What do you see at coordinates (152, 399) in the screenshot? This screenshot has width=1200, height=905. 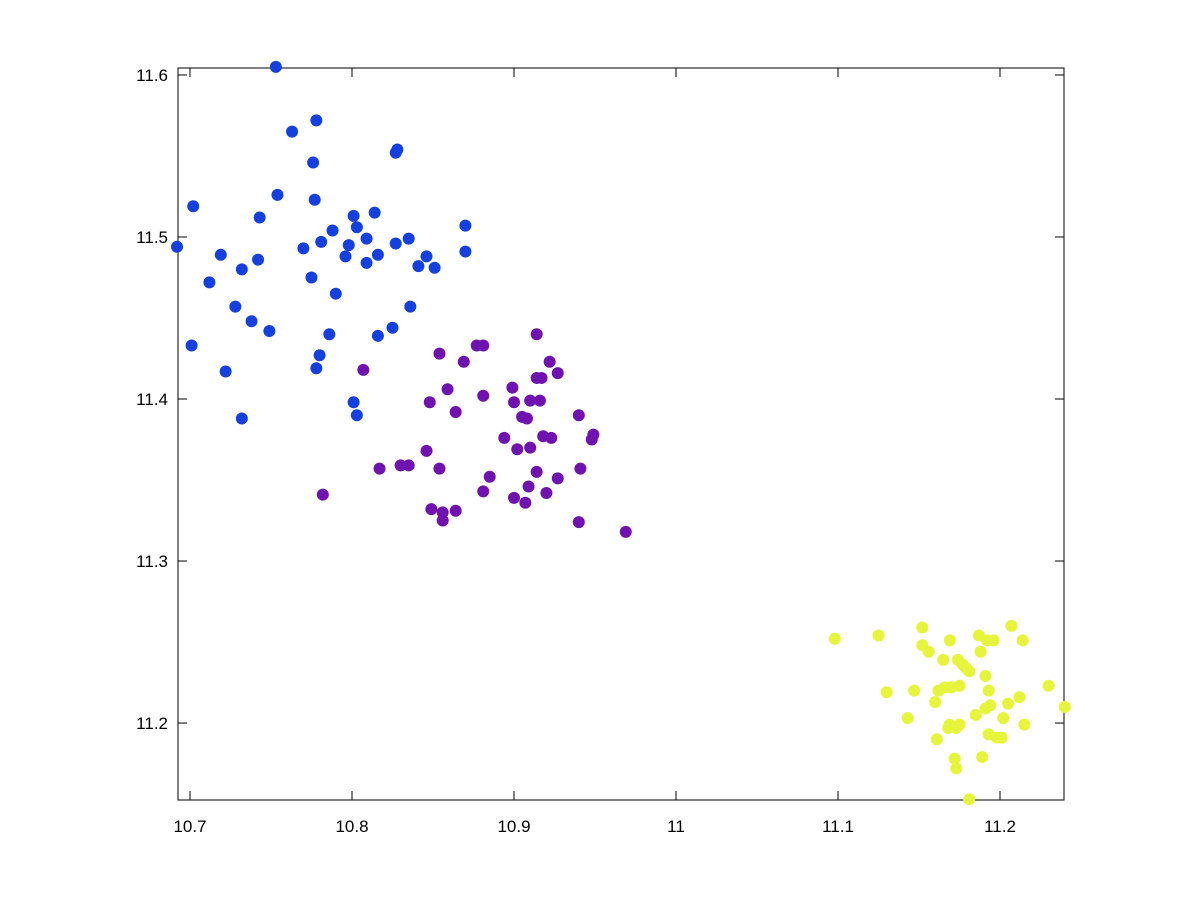 I see `y-tick-label: 11.4` at bounding box center [152, 399].